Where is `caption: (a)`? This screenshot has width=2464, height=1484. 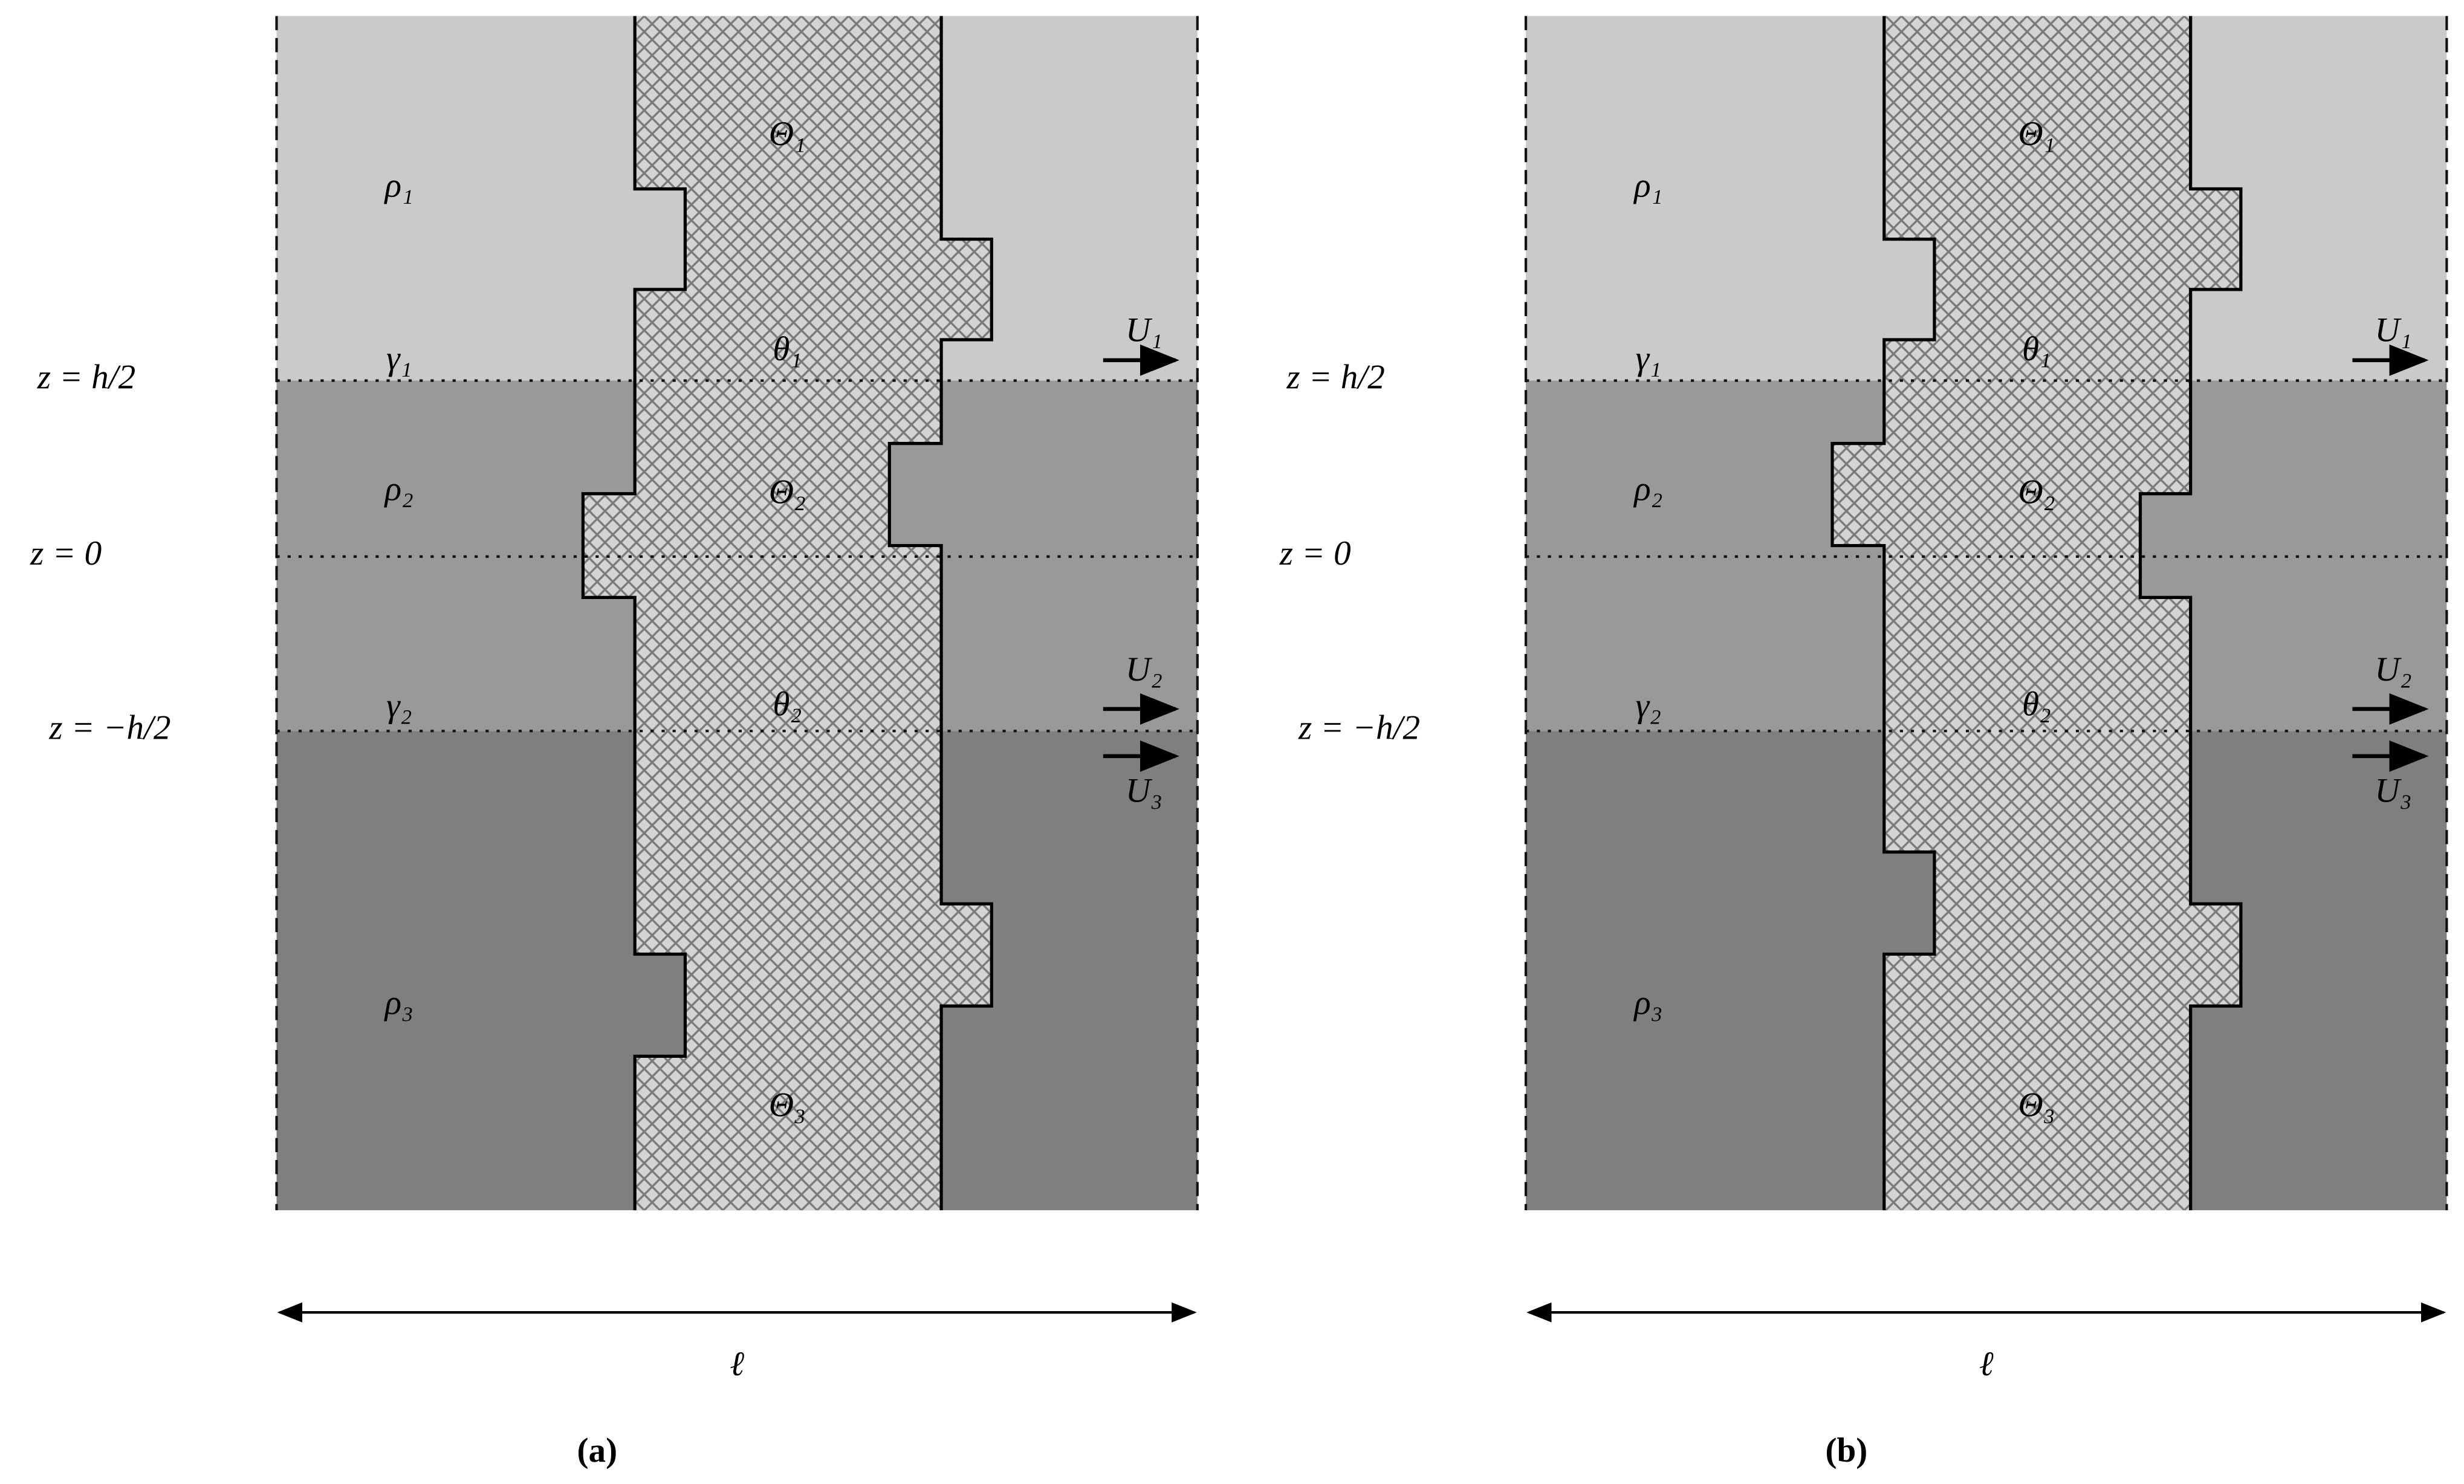 caption: (a) is located at coordinates (597, 1450).